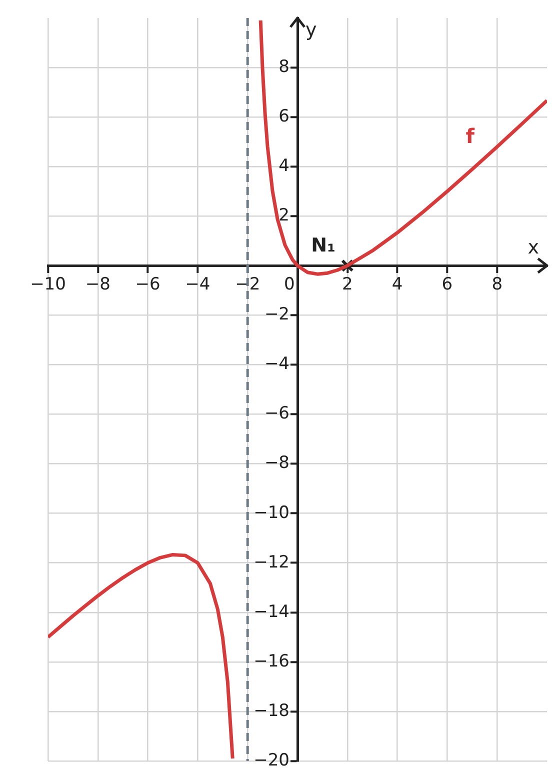 Image resolution: width=557 pixels, height=783 pixels. I want to click on x-tick-label: 8, so click(497, 284).